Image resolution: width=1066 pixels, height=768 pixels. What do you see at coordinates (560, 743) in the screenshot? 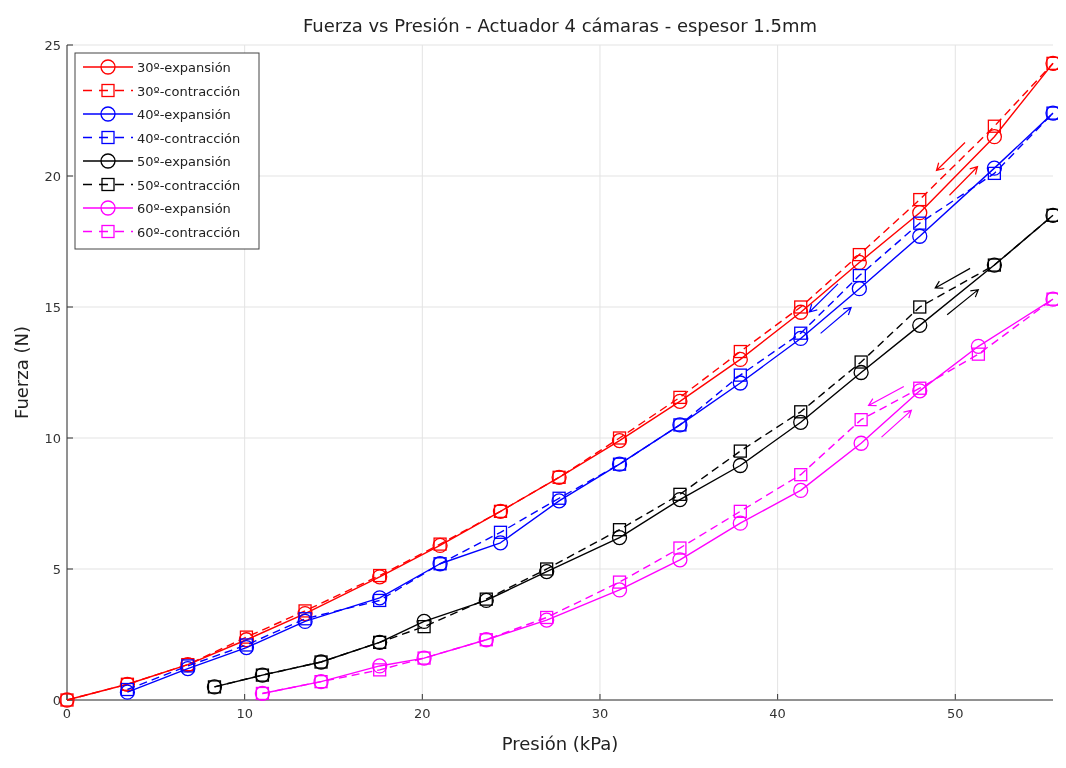
I see `x-axis-title: Presión (kPa)` at bounding box center [560, 743].